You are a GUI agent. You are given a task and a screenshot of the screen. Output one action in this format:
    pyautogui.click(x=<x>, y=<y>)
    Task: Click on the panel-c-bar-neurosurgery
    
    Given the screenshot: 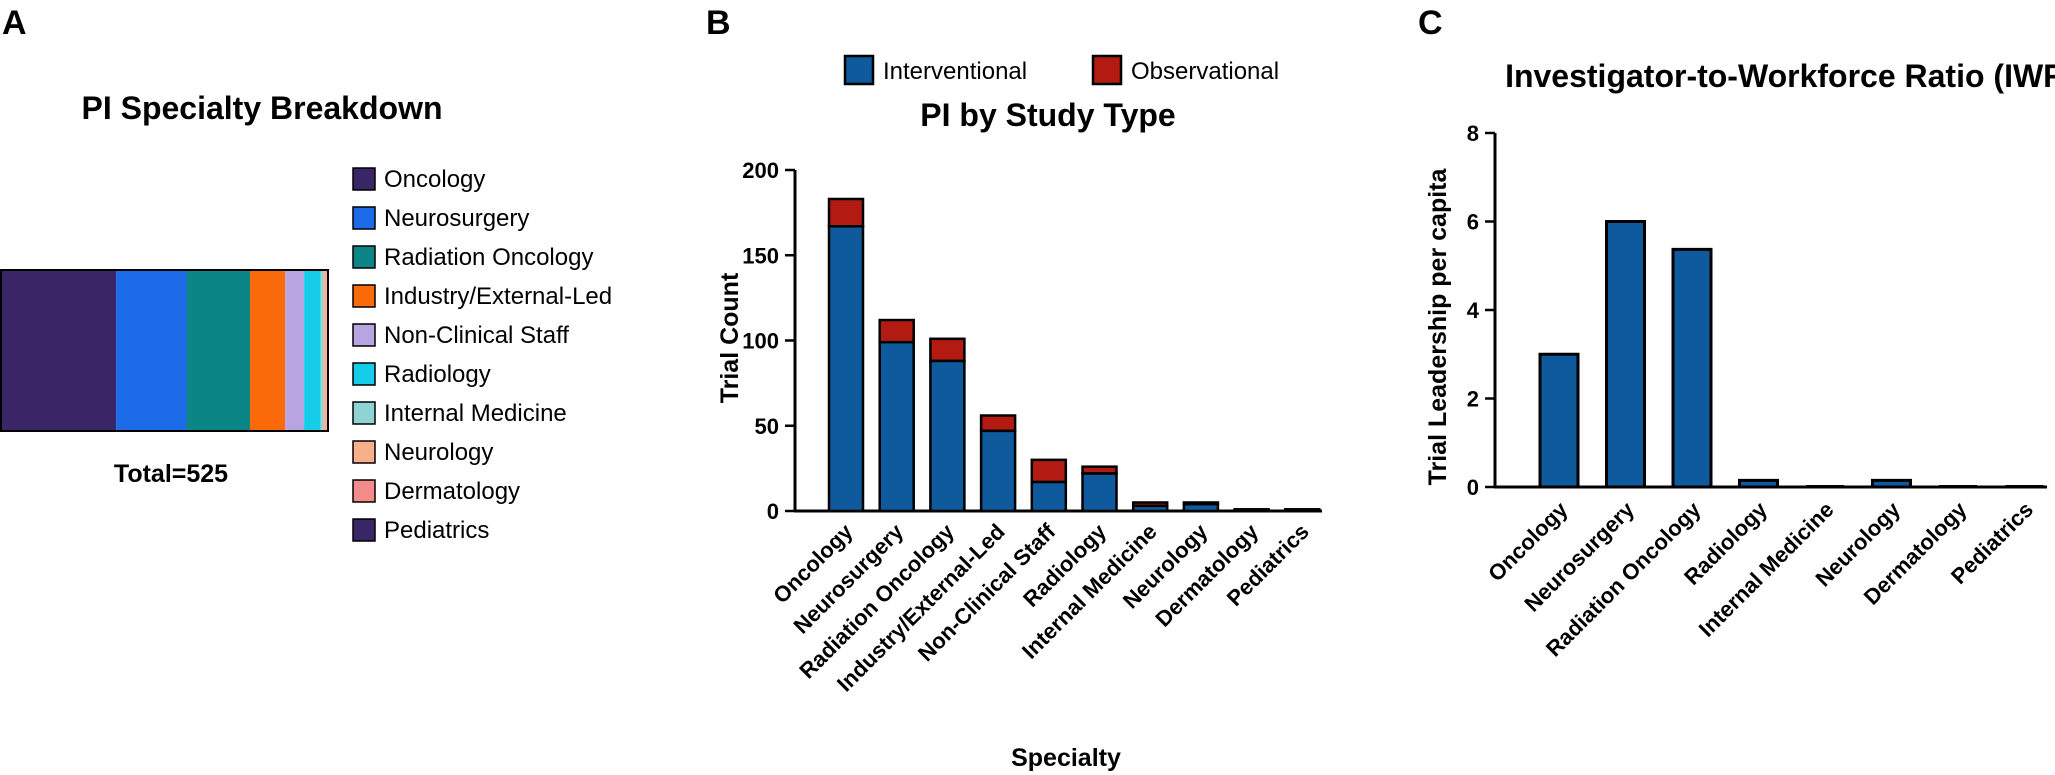 What is the action you would take?
    pyautogui.click(x=1625, y=354)
    